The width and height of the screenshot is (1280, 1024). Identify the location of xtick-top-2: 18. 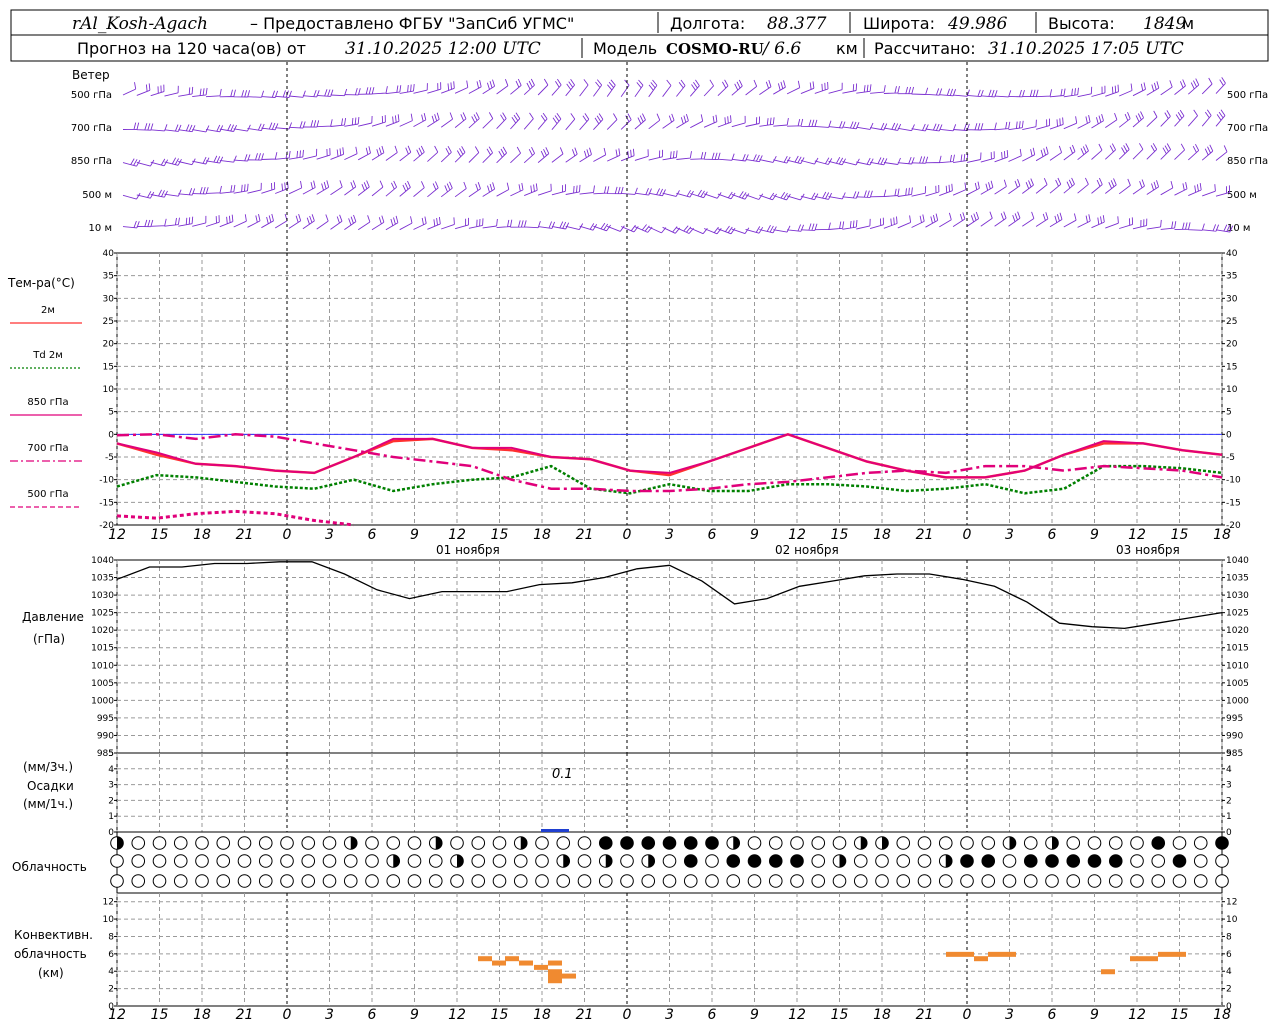
(202, 535).